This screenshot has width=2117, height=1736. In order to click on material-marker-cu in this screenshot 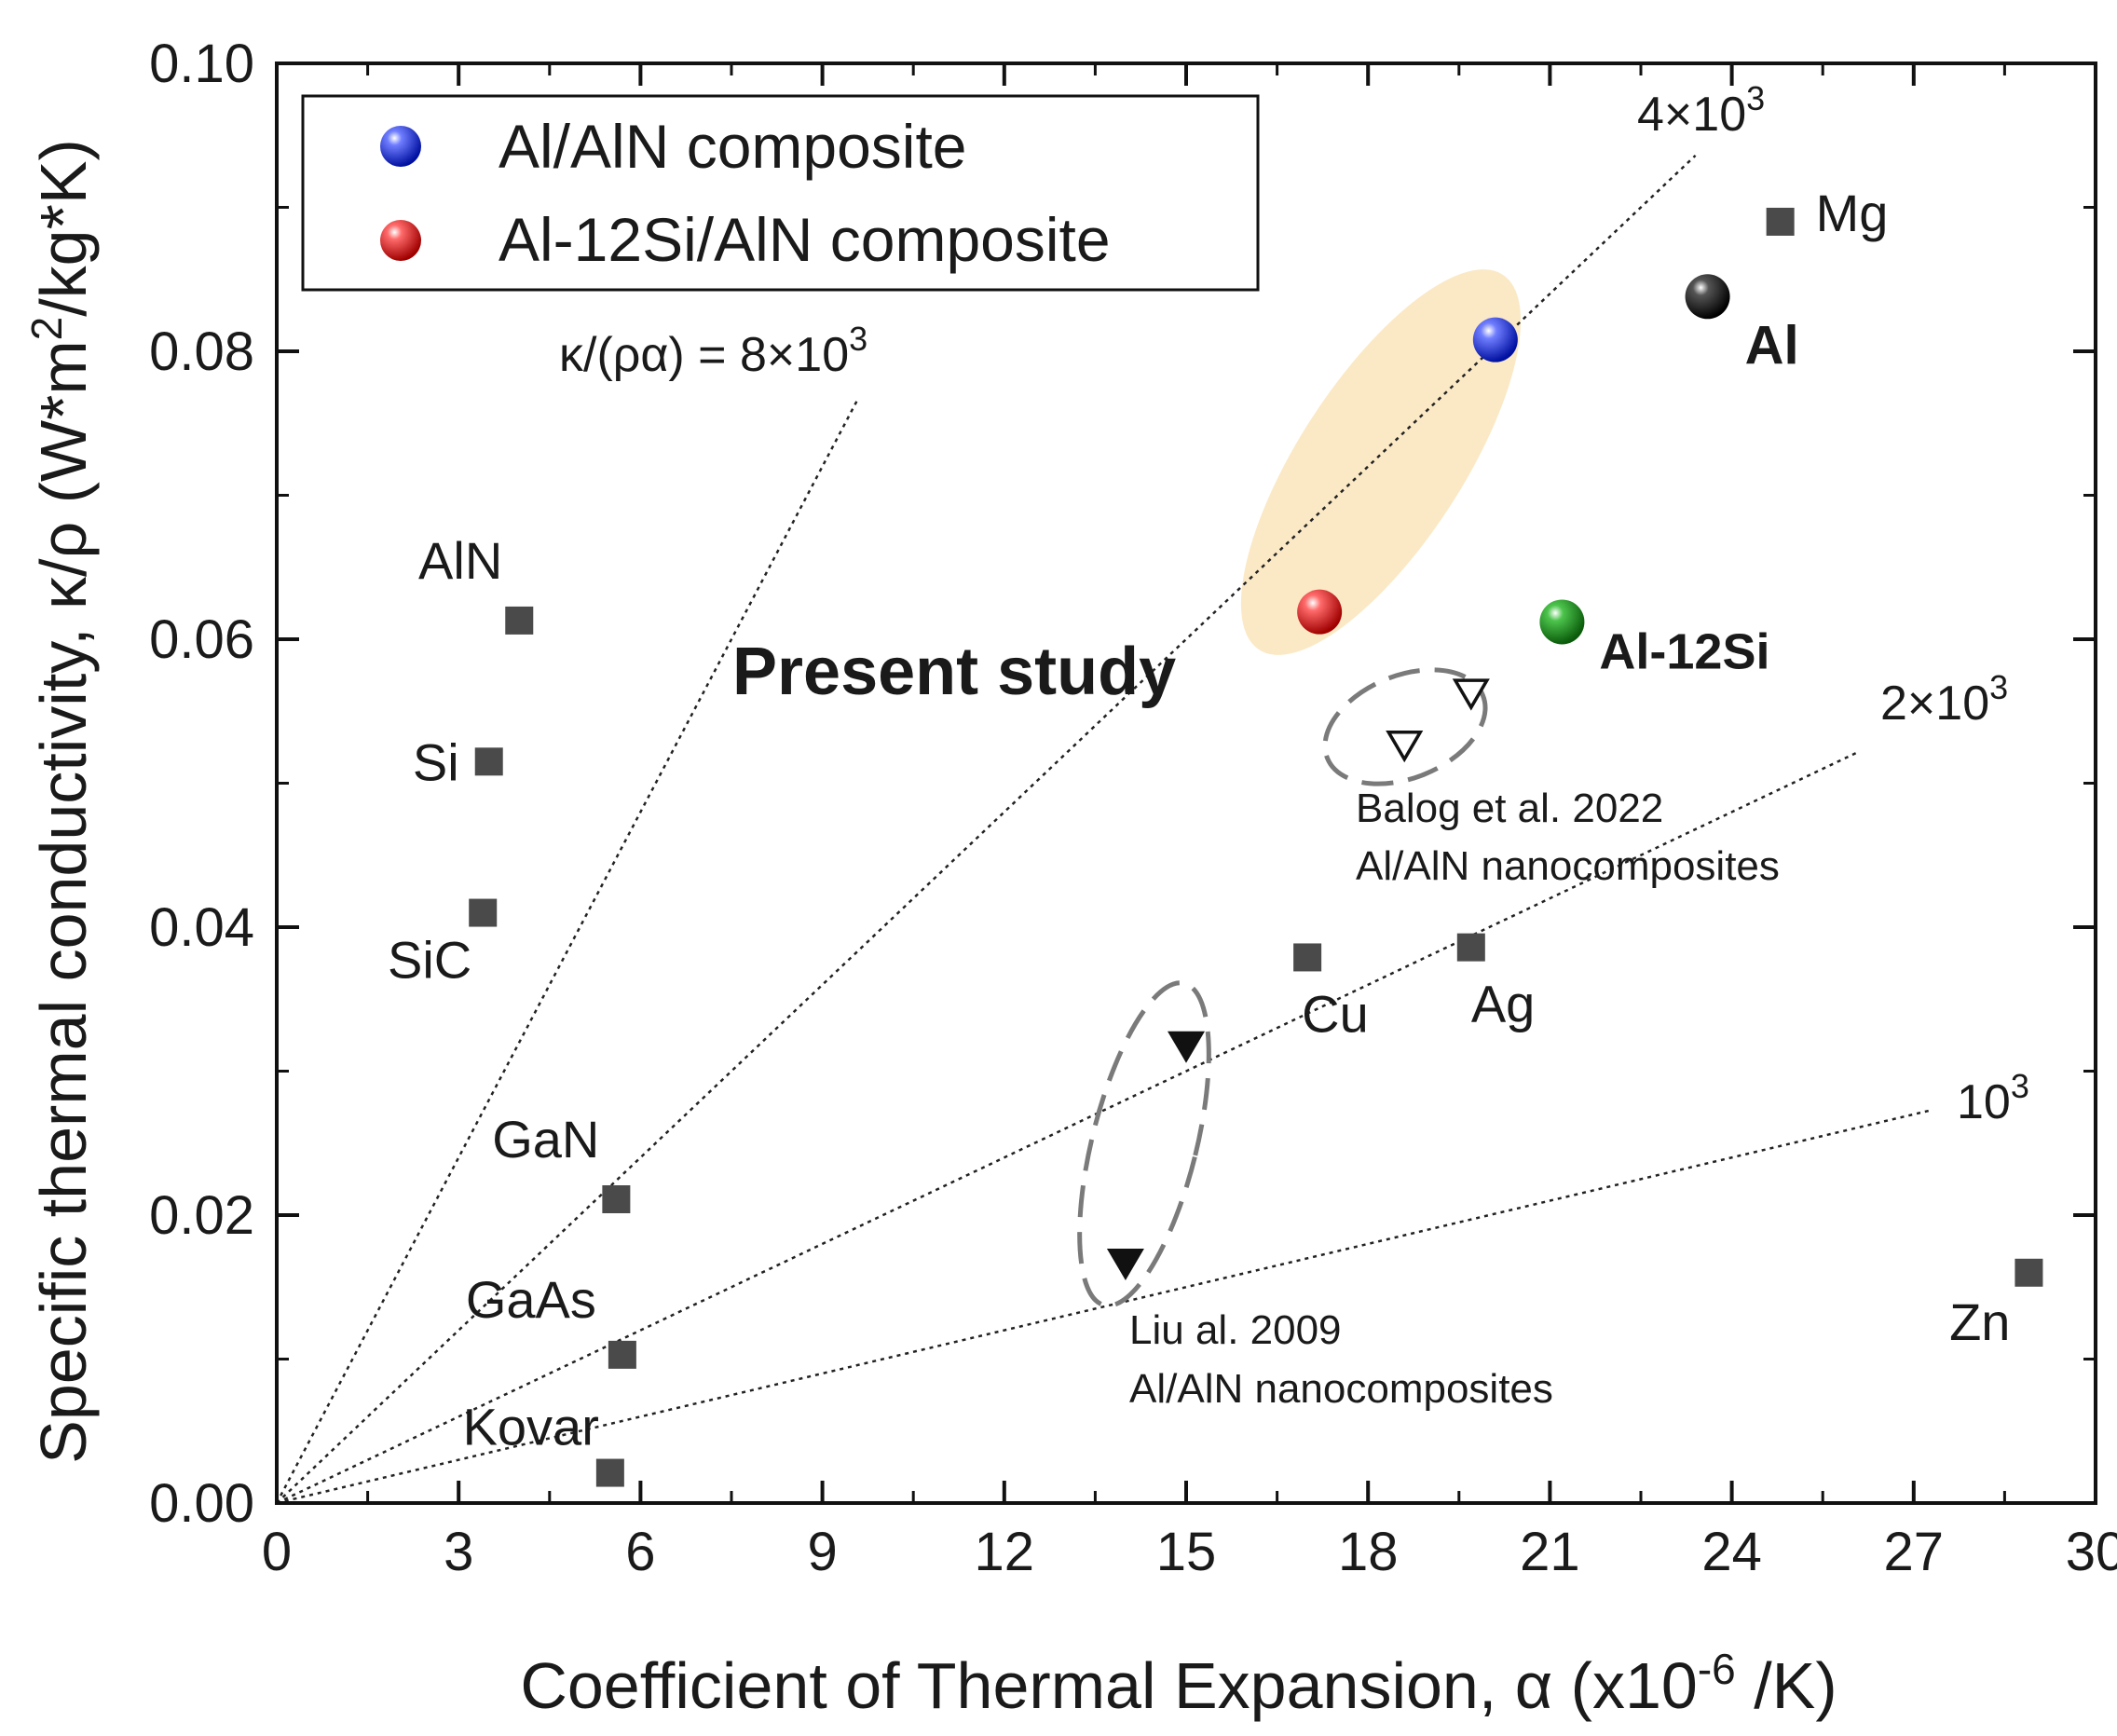, I will do `click(1307, 957)`.